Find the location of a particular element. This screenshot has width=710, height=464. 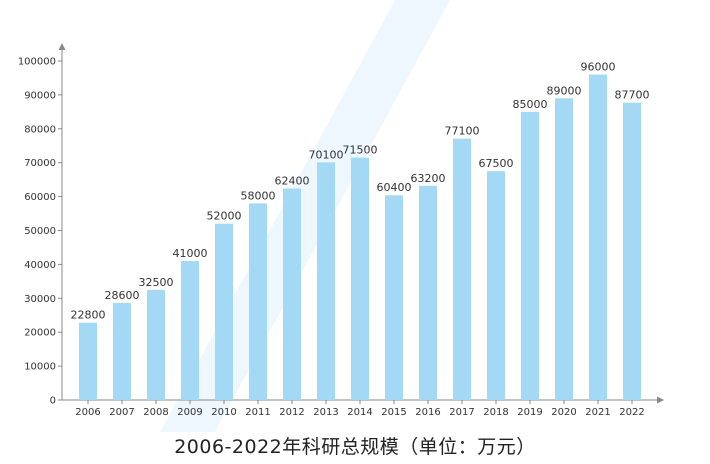

y-tick-label: 10000 is located at coordinates (40, 367).